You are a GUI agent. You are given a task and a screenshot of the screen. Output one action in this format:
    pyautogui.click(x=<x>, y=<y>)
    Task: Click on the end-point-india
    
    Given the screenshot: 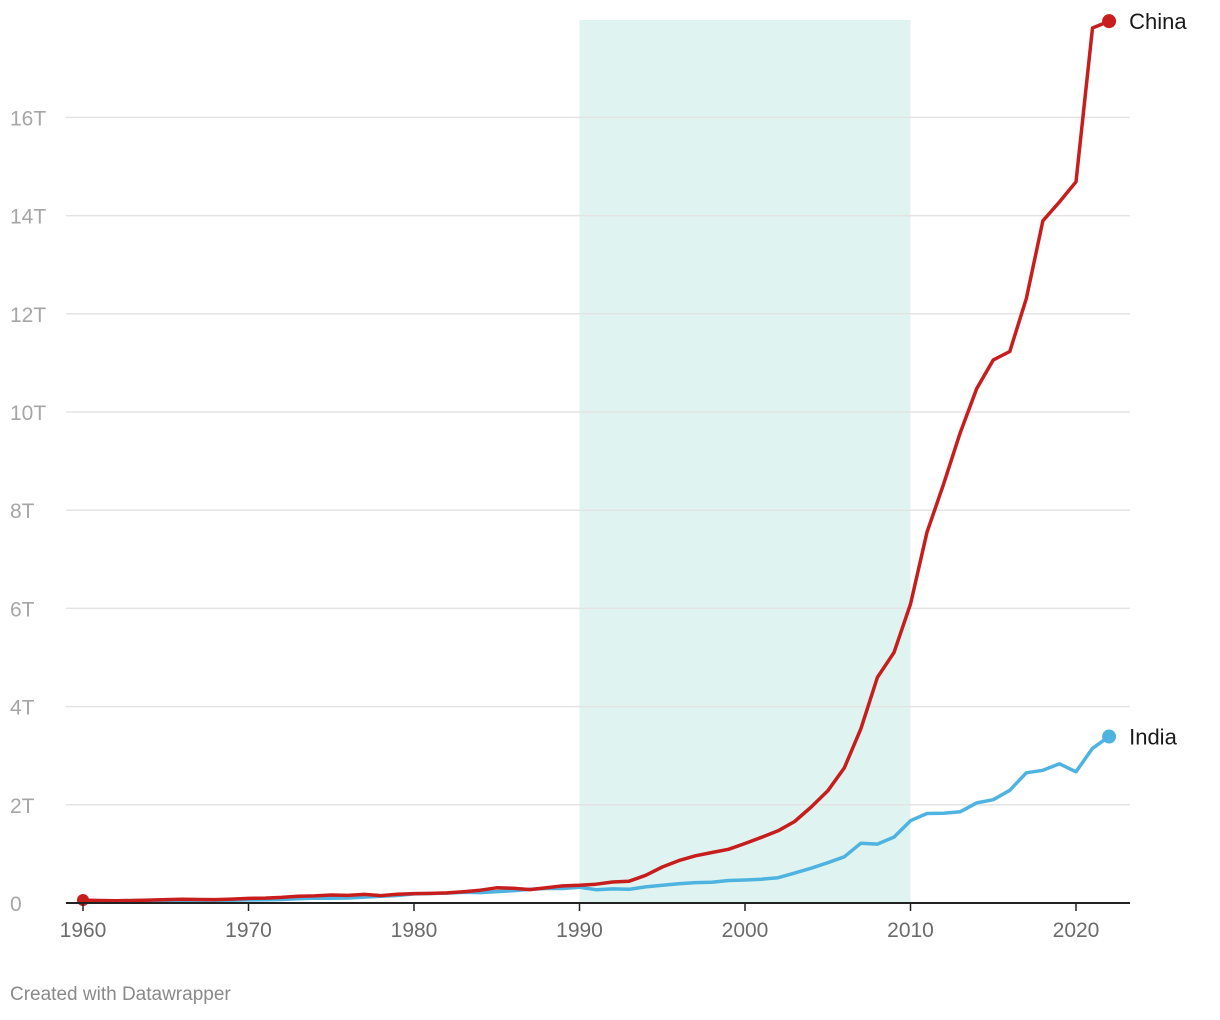 What is the action you would take?
    pyautogui.click(x=1109, y=736)
    